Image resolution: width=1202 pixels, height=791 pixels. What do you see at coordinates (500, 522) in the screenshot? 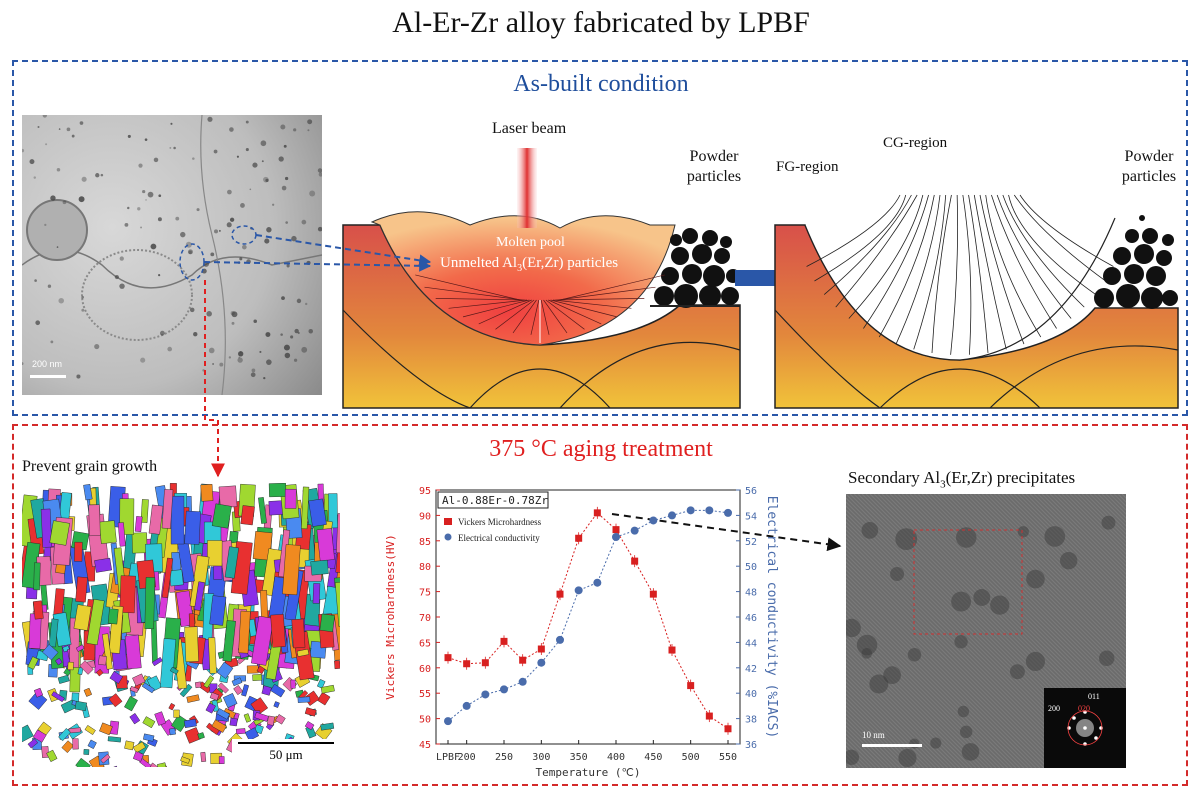
I see `legend-hv-label: Vickers Microhardness` at bounding box center [500, 522].